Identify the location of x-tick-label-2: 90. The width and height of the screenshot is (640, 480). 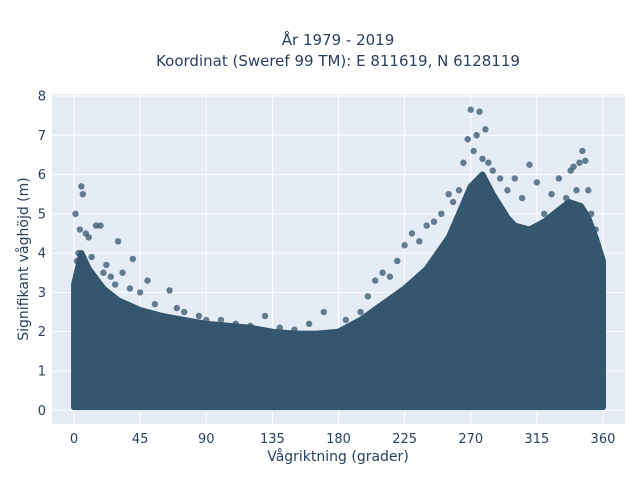
(206, 439).